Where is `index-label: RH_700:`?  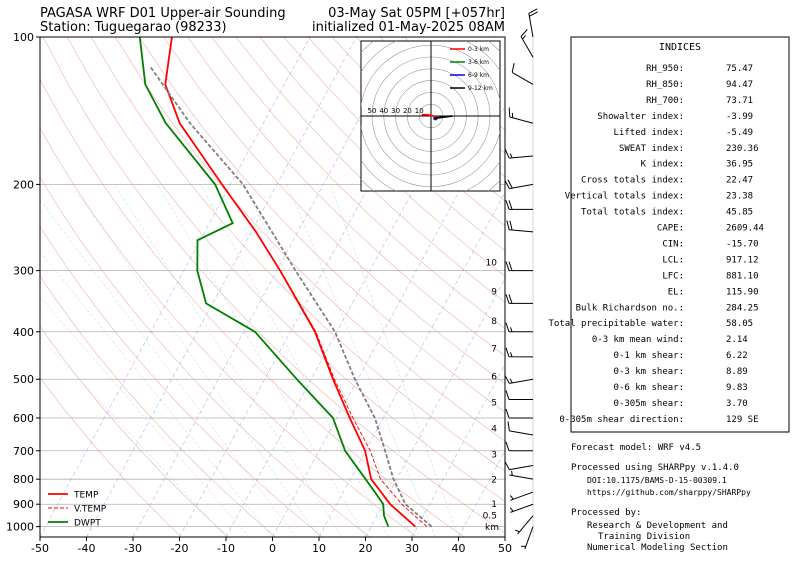
index-label: RH_700: is located at coordinates (665, 101).